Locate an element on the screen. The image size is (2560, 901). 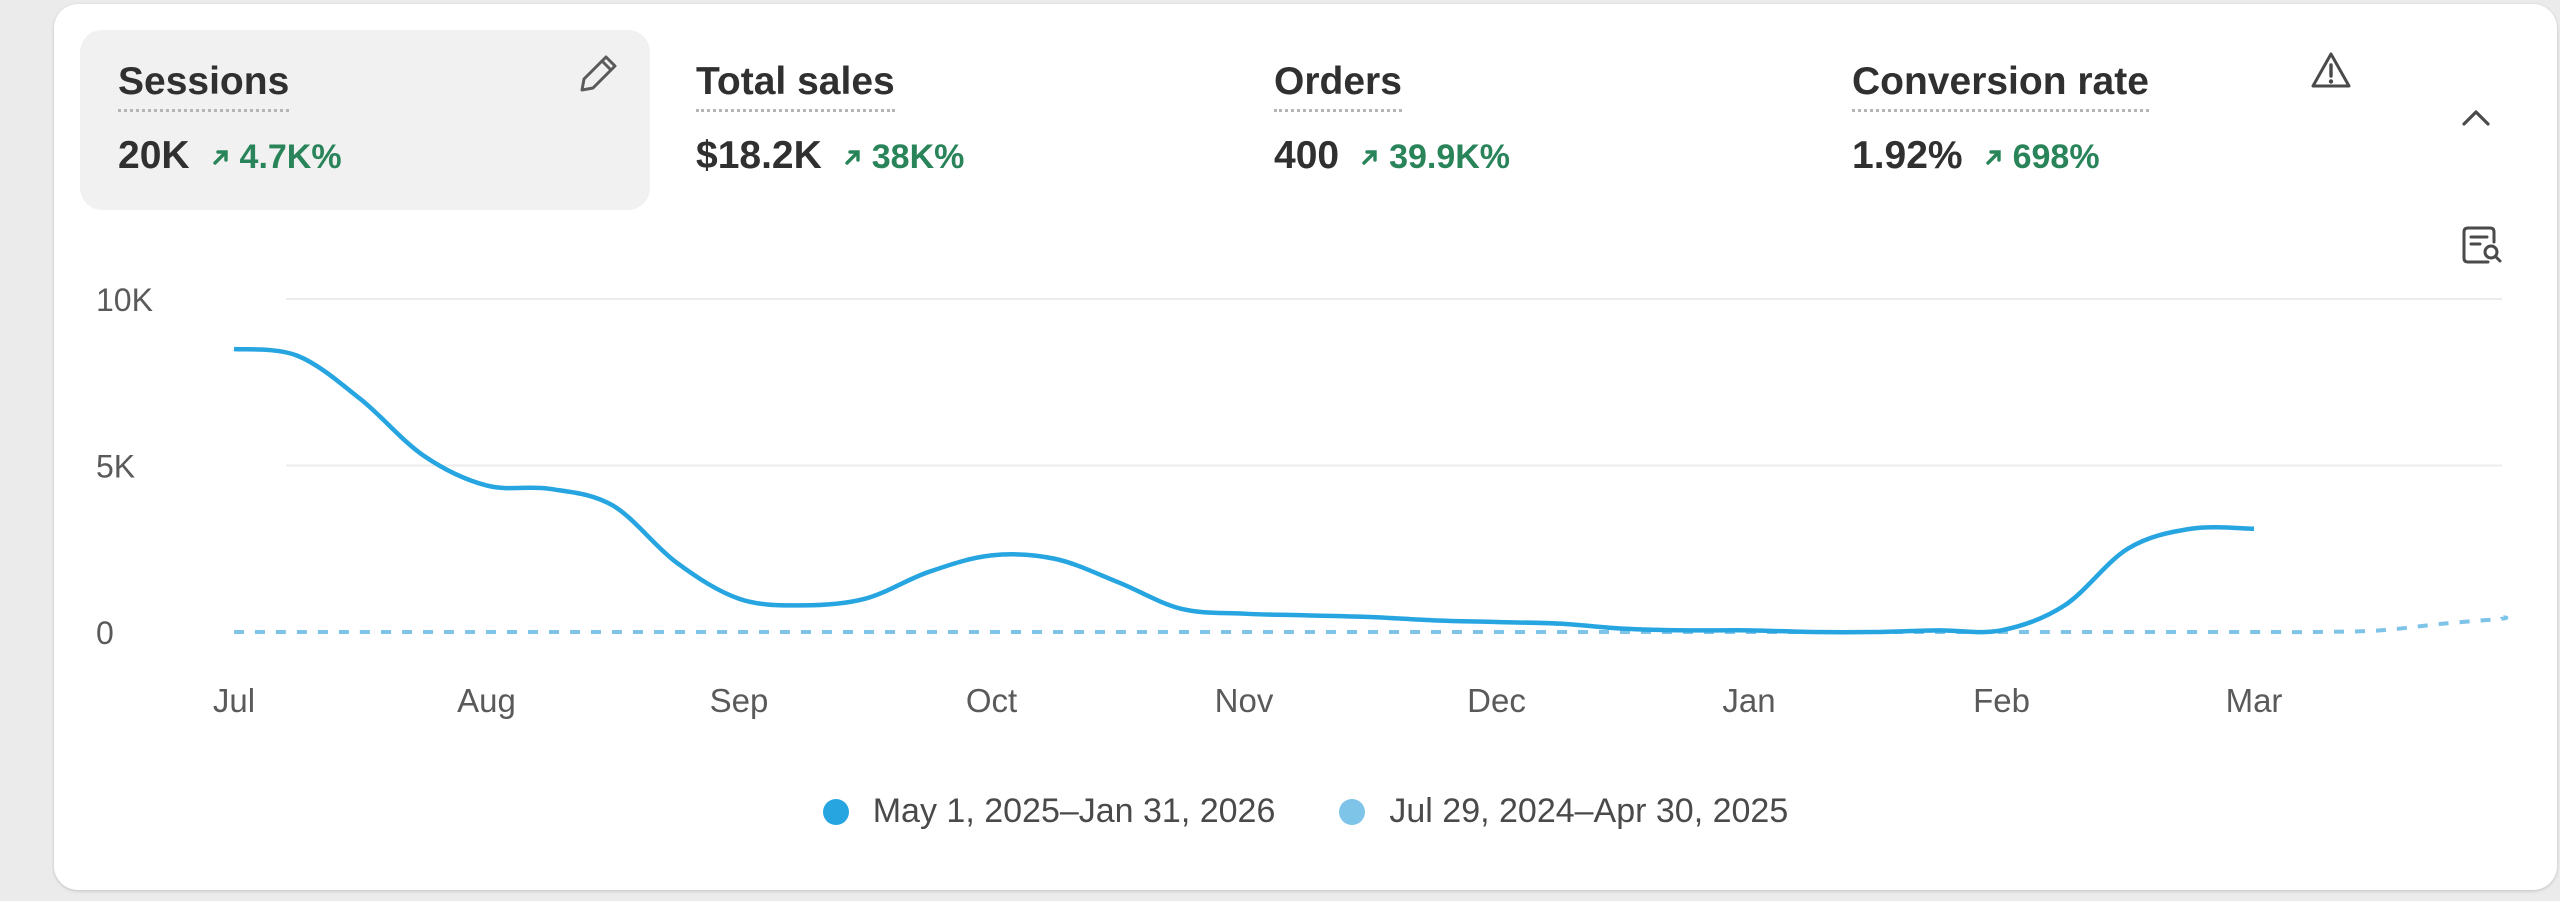
x-tick-label: Dec is located at coordinates (1496, 700).